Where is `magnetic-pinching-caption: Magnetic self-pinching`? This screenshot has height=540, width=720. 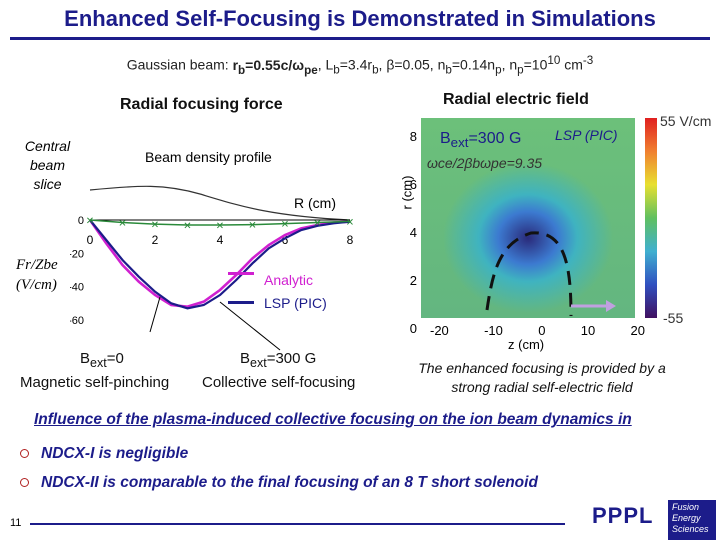
magnetic-pinching-caption: Magnetic self-pinching is located at coordinates (95, 382).